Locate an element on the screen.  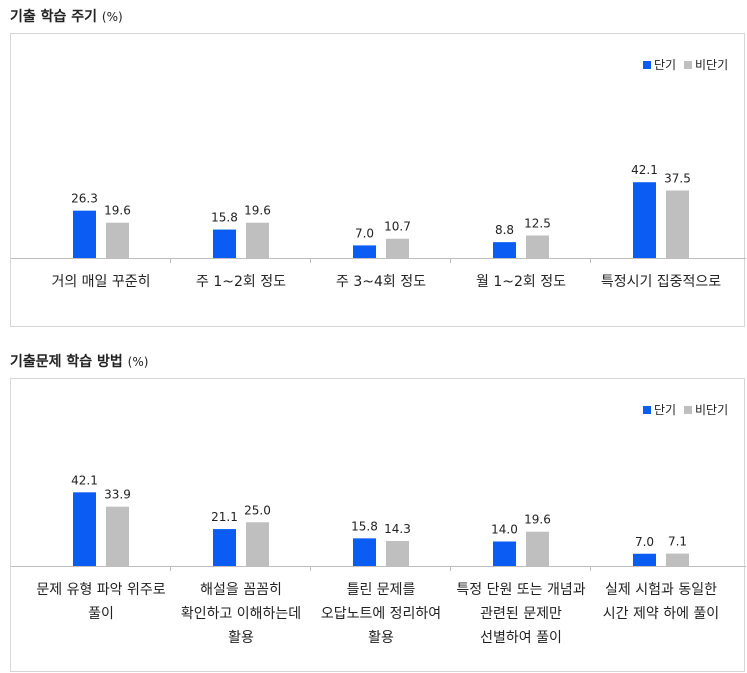
category-label-4: 월 1~2회 정도 is located at coordinates (521, 282).